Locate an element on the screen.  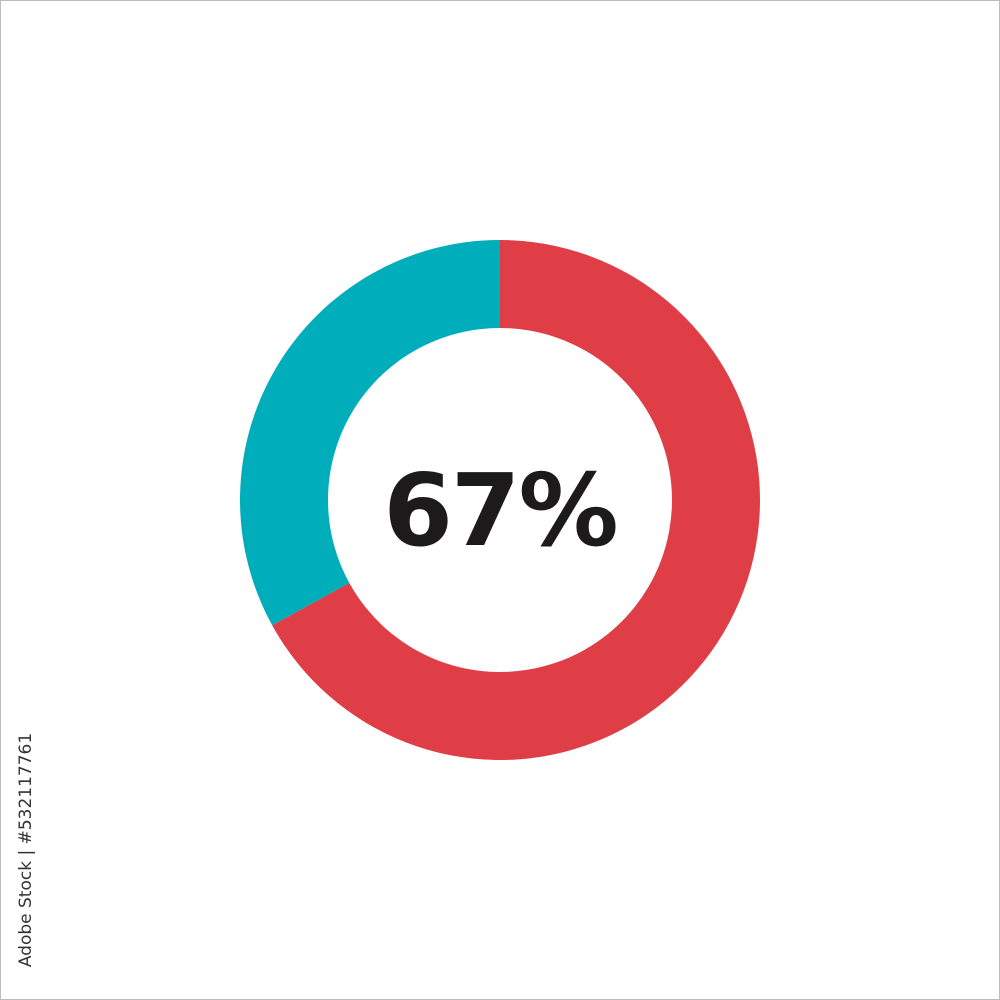
center-label: 67% is located at coordinates (499, 510).